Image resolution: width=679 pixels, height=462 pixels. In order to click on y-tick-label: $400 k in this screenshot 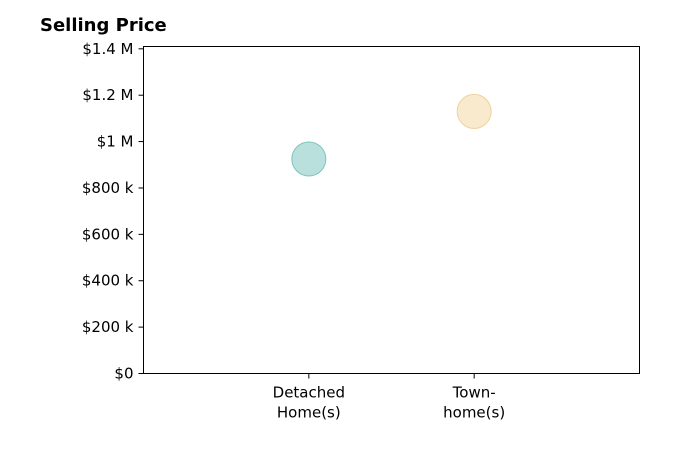, I will do `click(108, 281)`.